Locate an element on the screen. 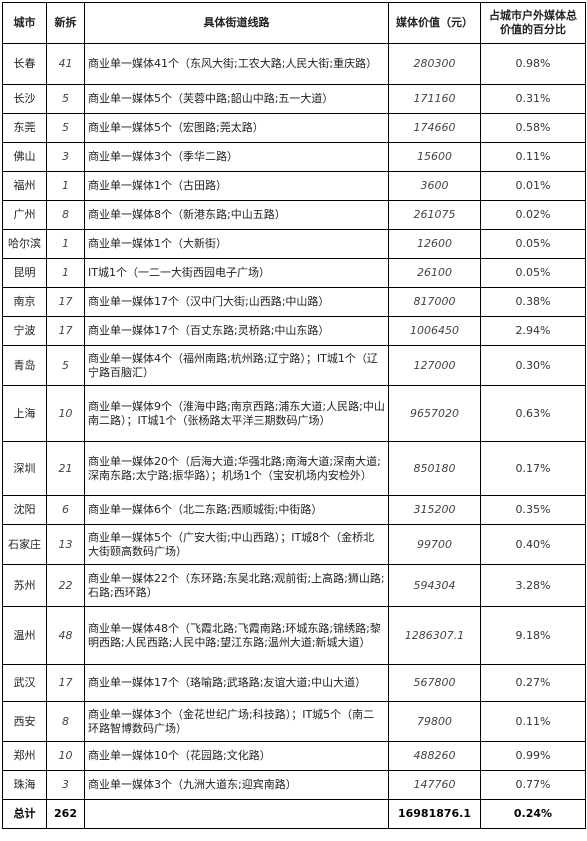 The image size is (587, 841). val-cell: 594304 is located at coordinates (434, 585).